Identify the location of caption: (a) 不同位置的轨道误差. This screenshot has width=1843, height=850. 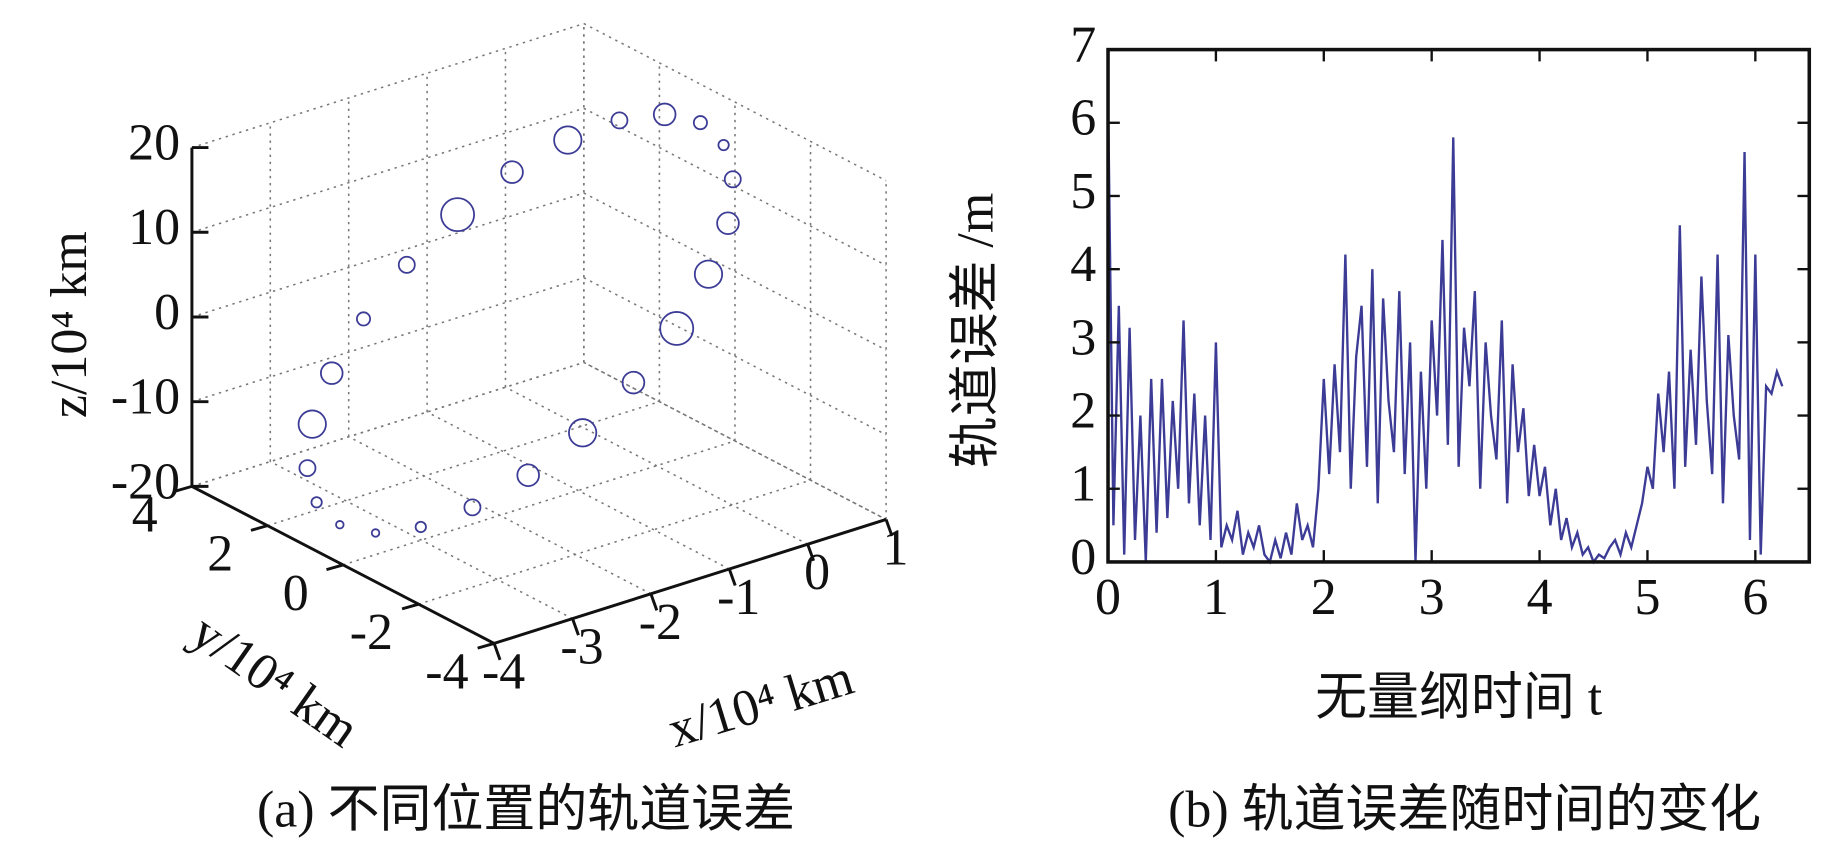
(526, 810).